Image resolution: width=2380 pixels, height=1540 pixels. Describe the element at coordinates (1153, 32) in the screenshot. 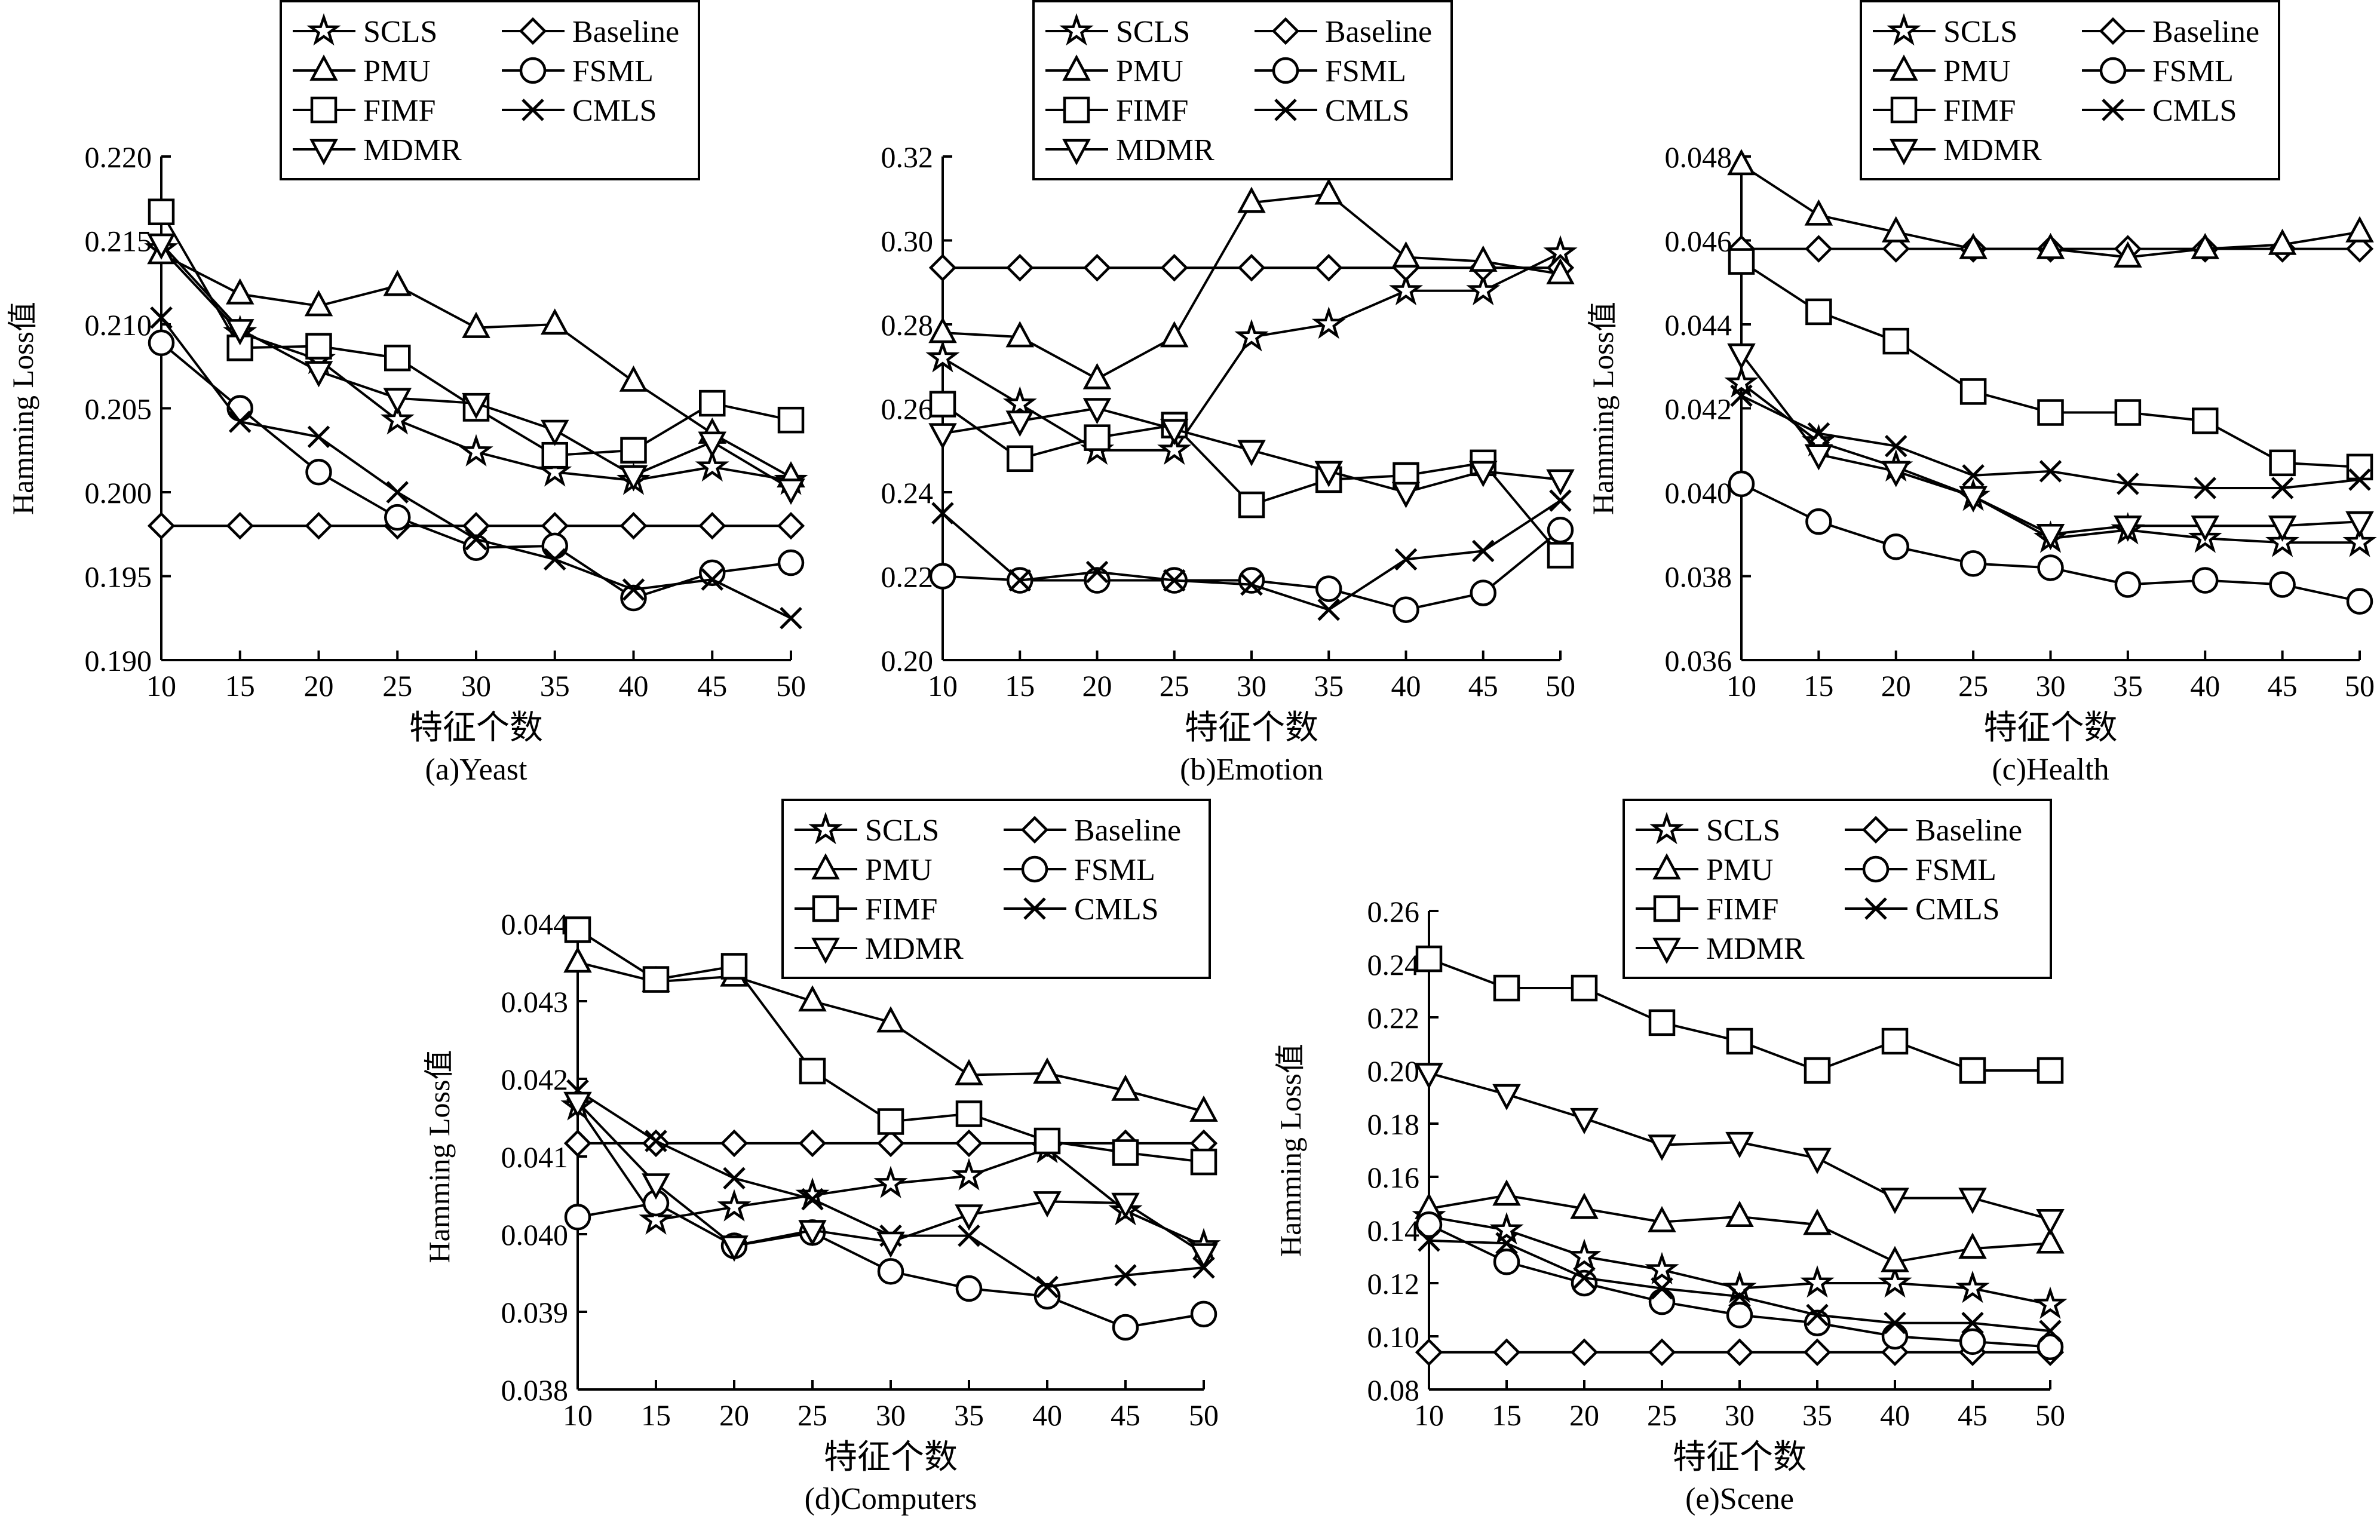

I see `legend-label: SCLS` at that location.